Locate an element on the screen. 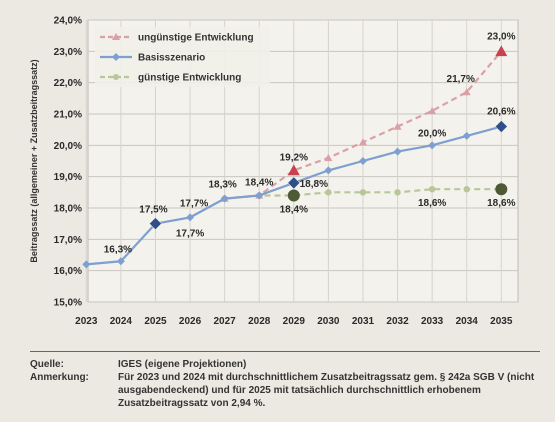  x-tick-label: 2034 is located at coordinates (467, 321).